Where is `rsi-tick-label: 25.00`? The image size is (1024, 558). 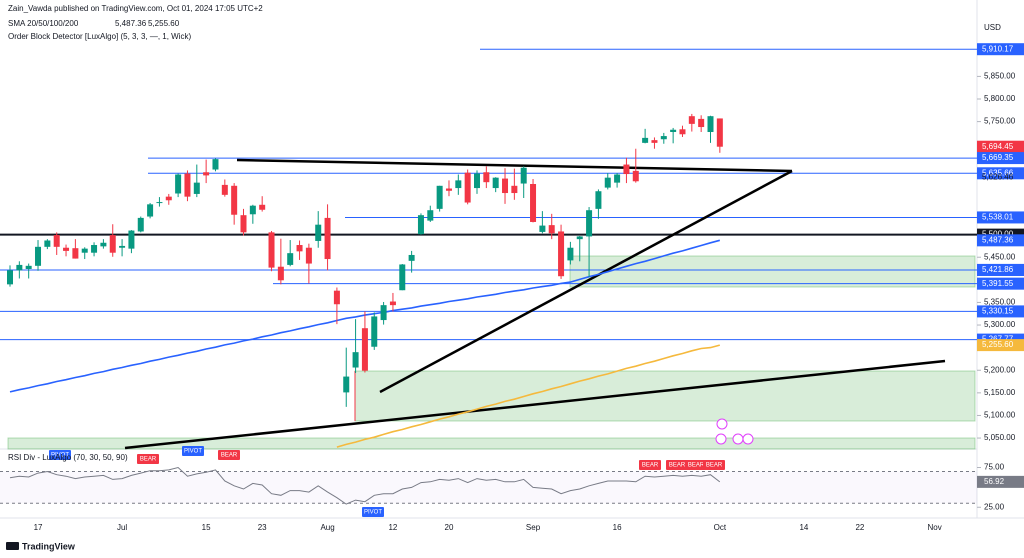
rsi-tick-label: 25.00 is located at coordinates (994, 506).